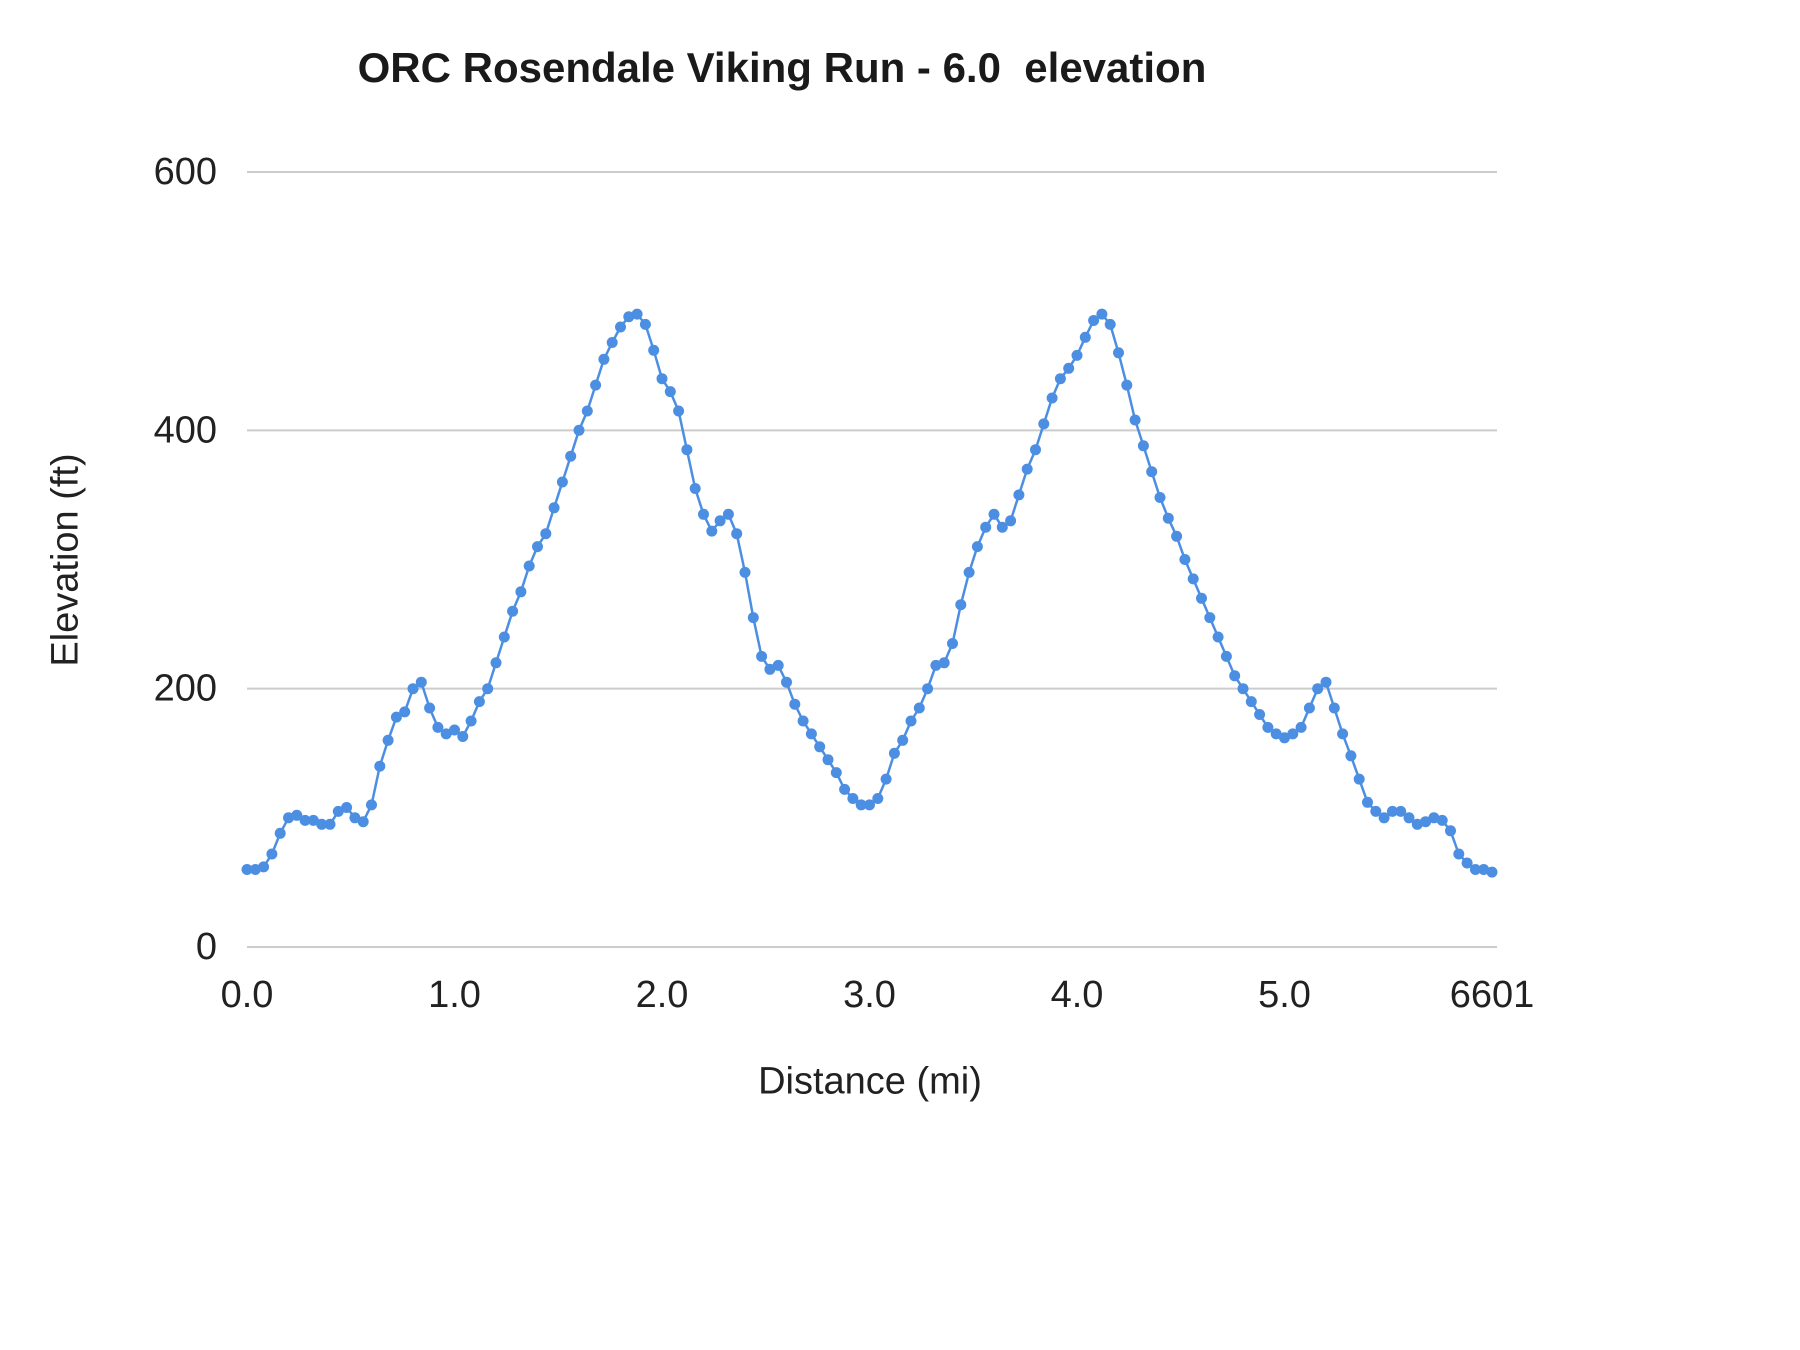 This screenshot has width=1800, height=1350. I want to click on y-tick-label: 0, so click(206, 947).